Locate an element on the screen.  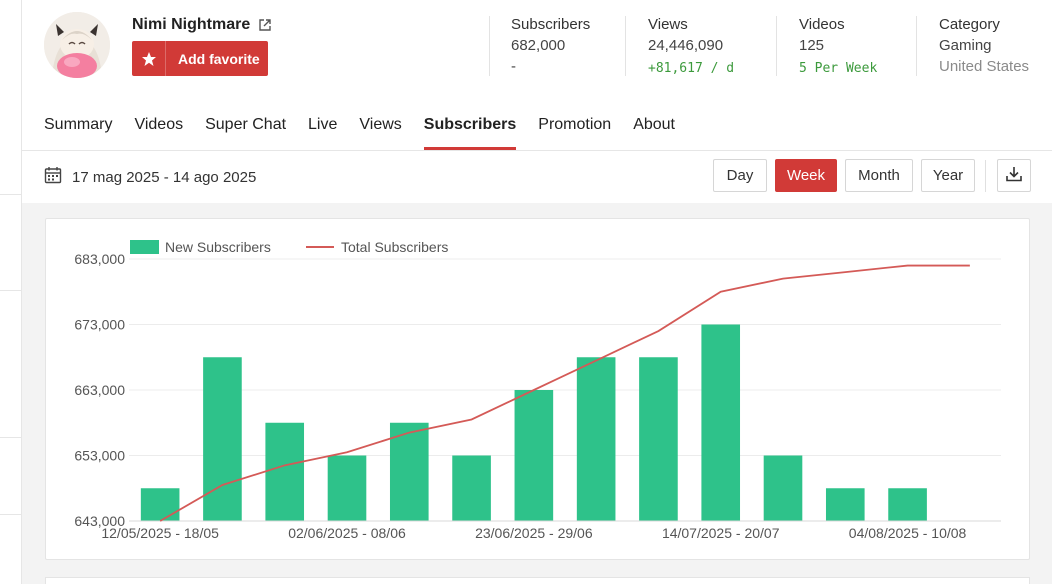
tab-about: About is located at coordinates (654, 124).